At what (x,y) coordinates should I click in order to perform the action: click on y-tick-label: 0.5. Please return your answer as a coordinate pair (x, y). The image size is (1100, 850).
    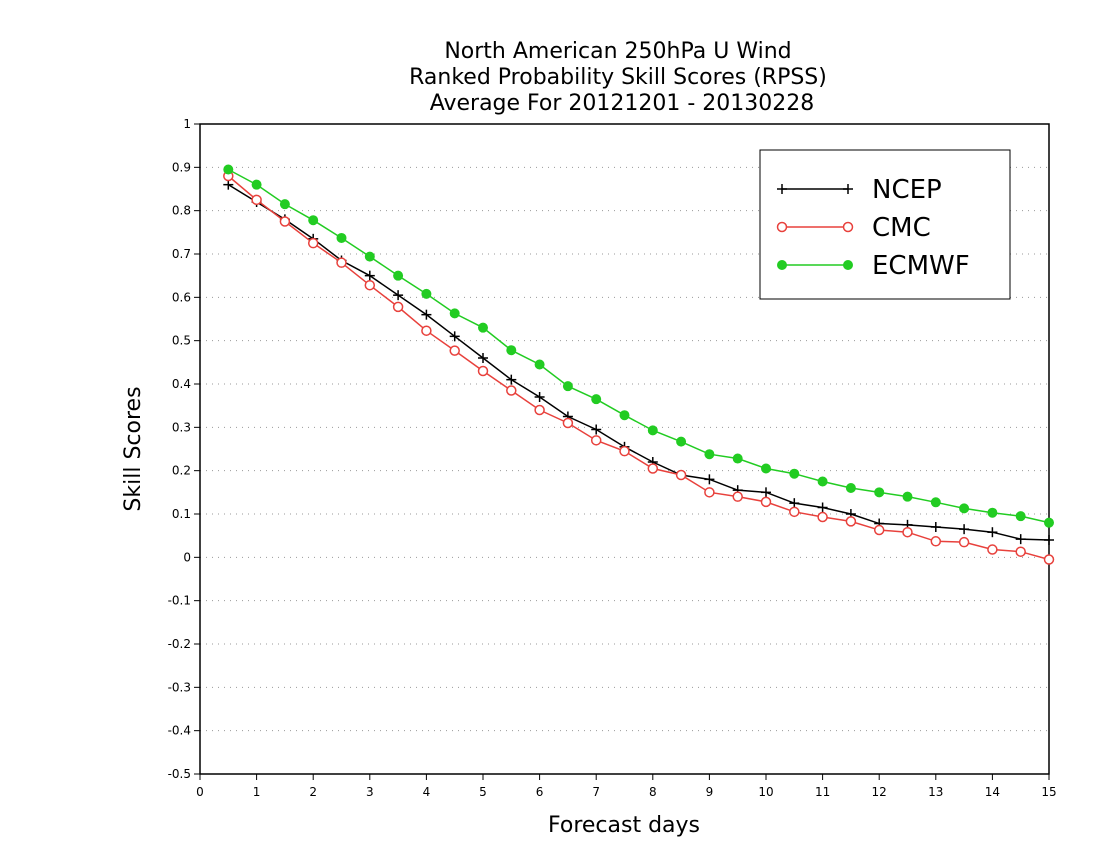
    Looking at the image, I should click on (181, 341).